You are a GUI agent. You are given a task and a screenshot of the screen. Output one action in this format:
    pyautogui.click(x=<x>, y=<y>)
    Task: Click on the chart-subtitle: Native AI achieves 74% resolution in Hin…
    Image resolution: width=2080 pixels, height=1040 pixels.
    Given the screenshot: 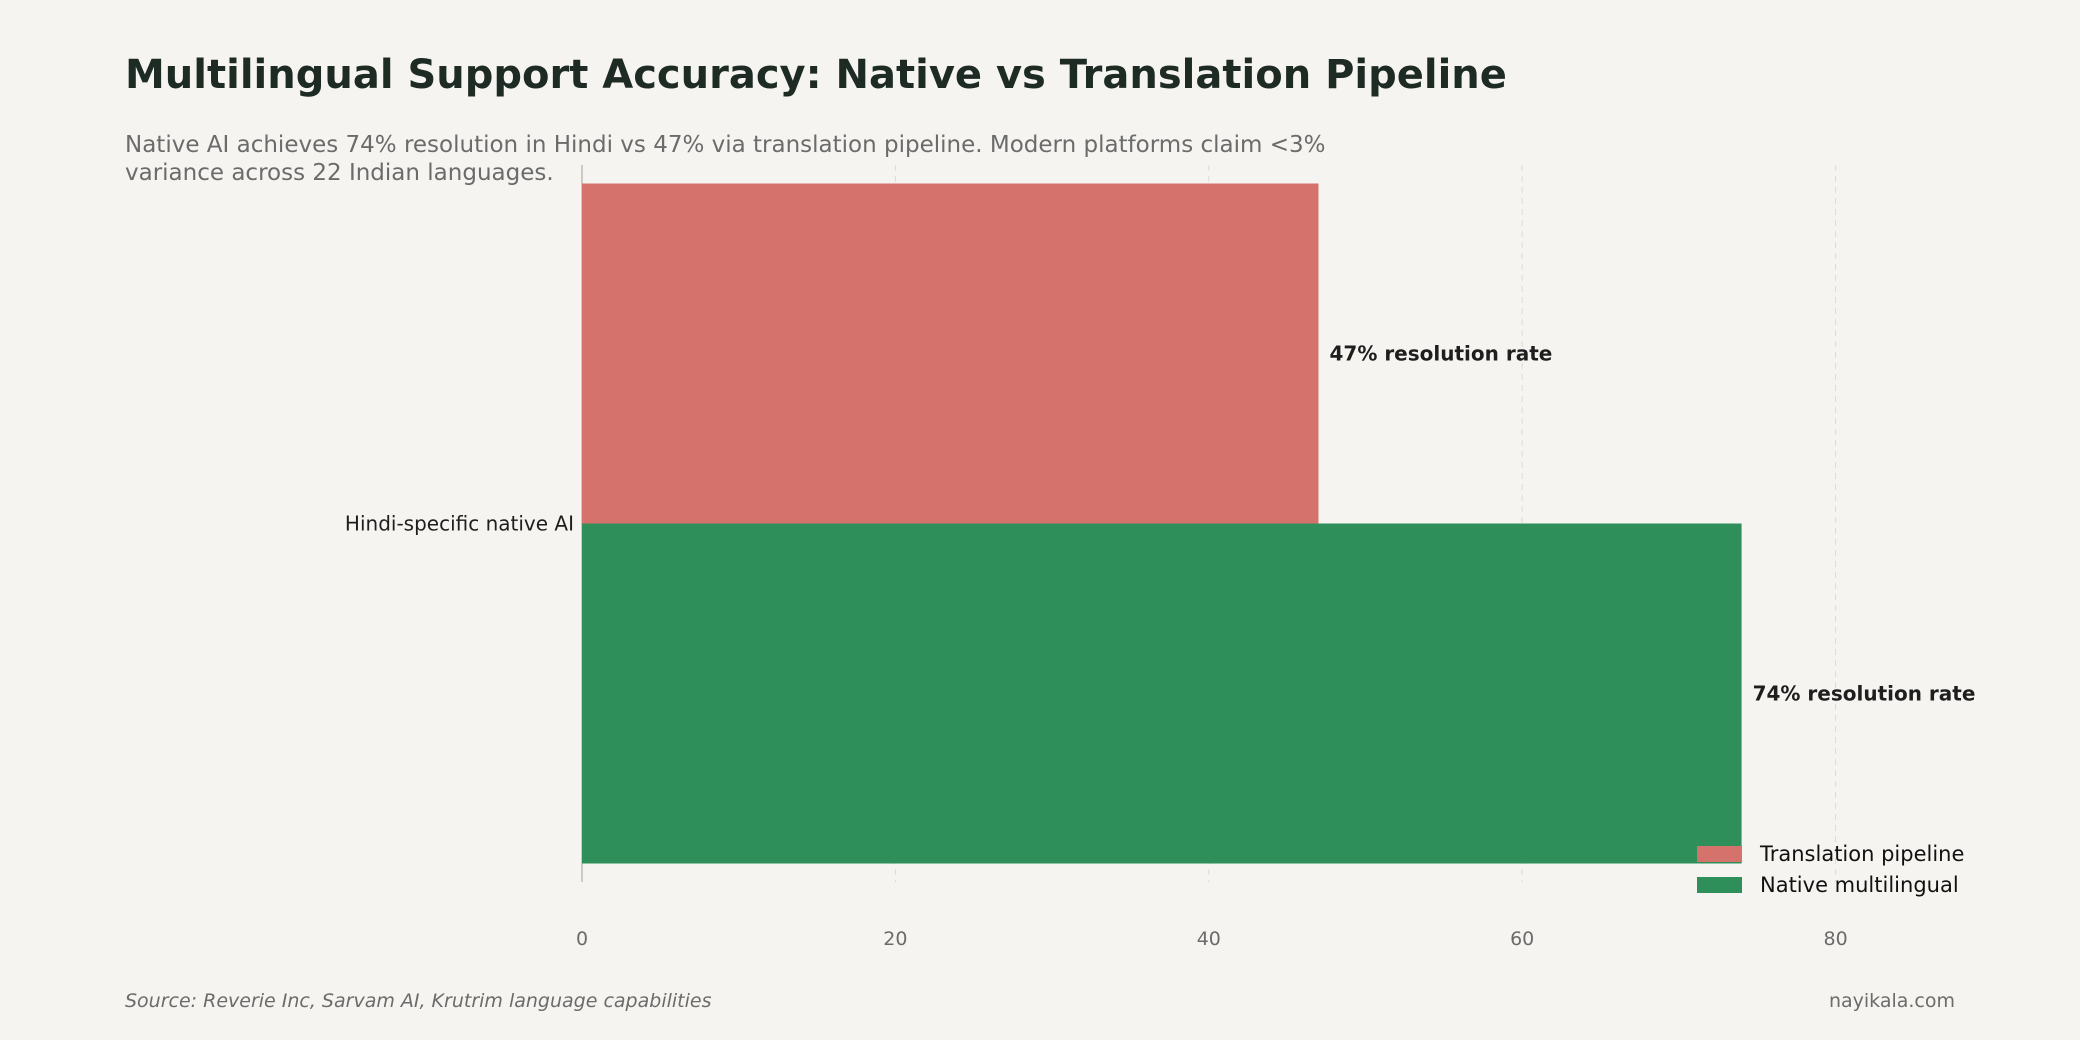 What is the action you would take?
    pyautogui.click(x=725, y=159)
    